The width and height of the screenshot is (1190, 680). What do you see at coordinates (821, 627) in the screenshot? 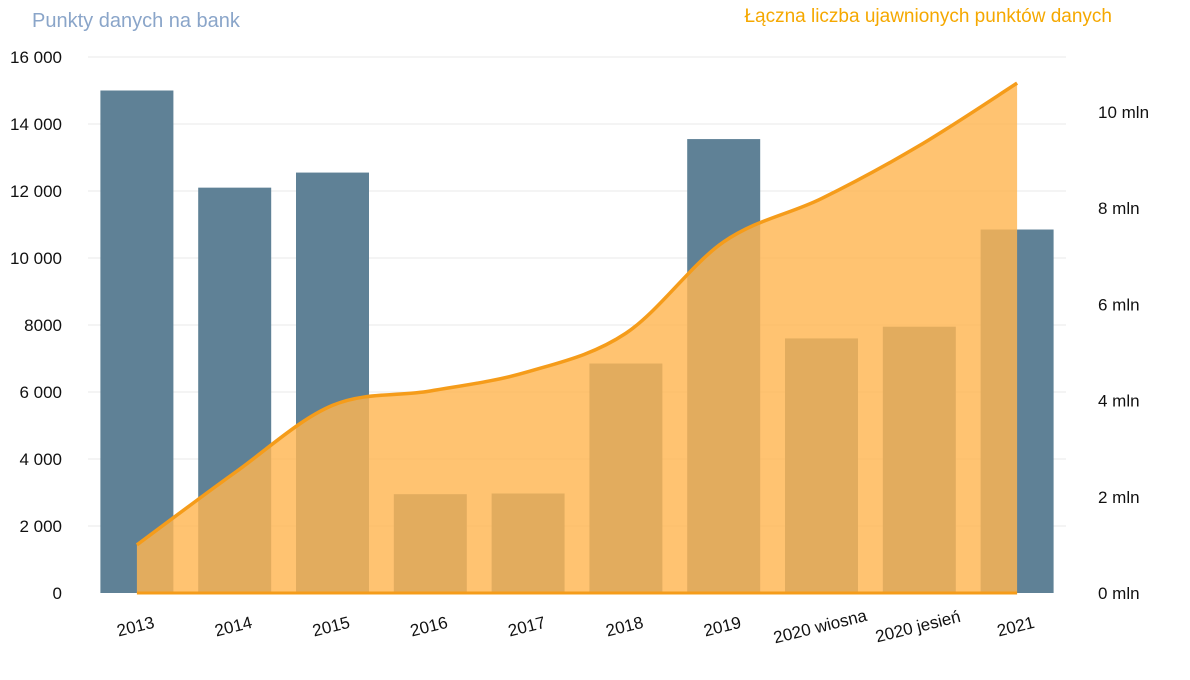
I see `x-tick-label: 2020 wiosna` at bounding box center [821, 627].